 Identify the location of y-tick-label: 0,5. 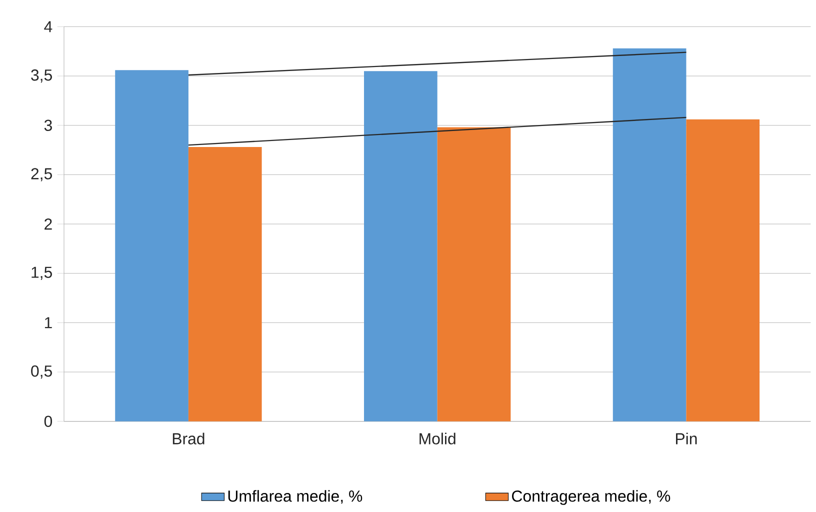
(41, 372).